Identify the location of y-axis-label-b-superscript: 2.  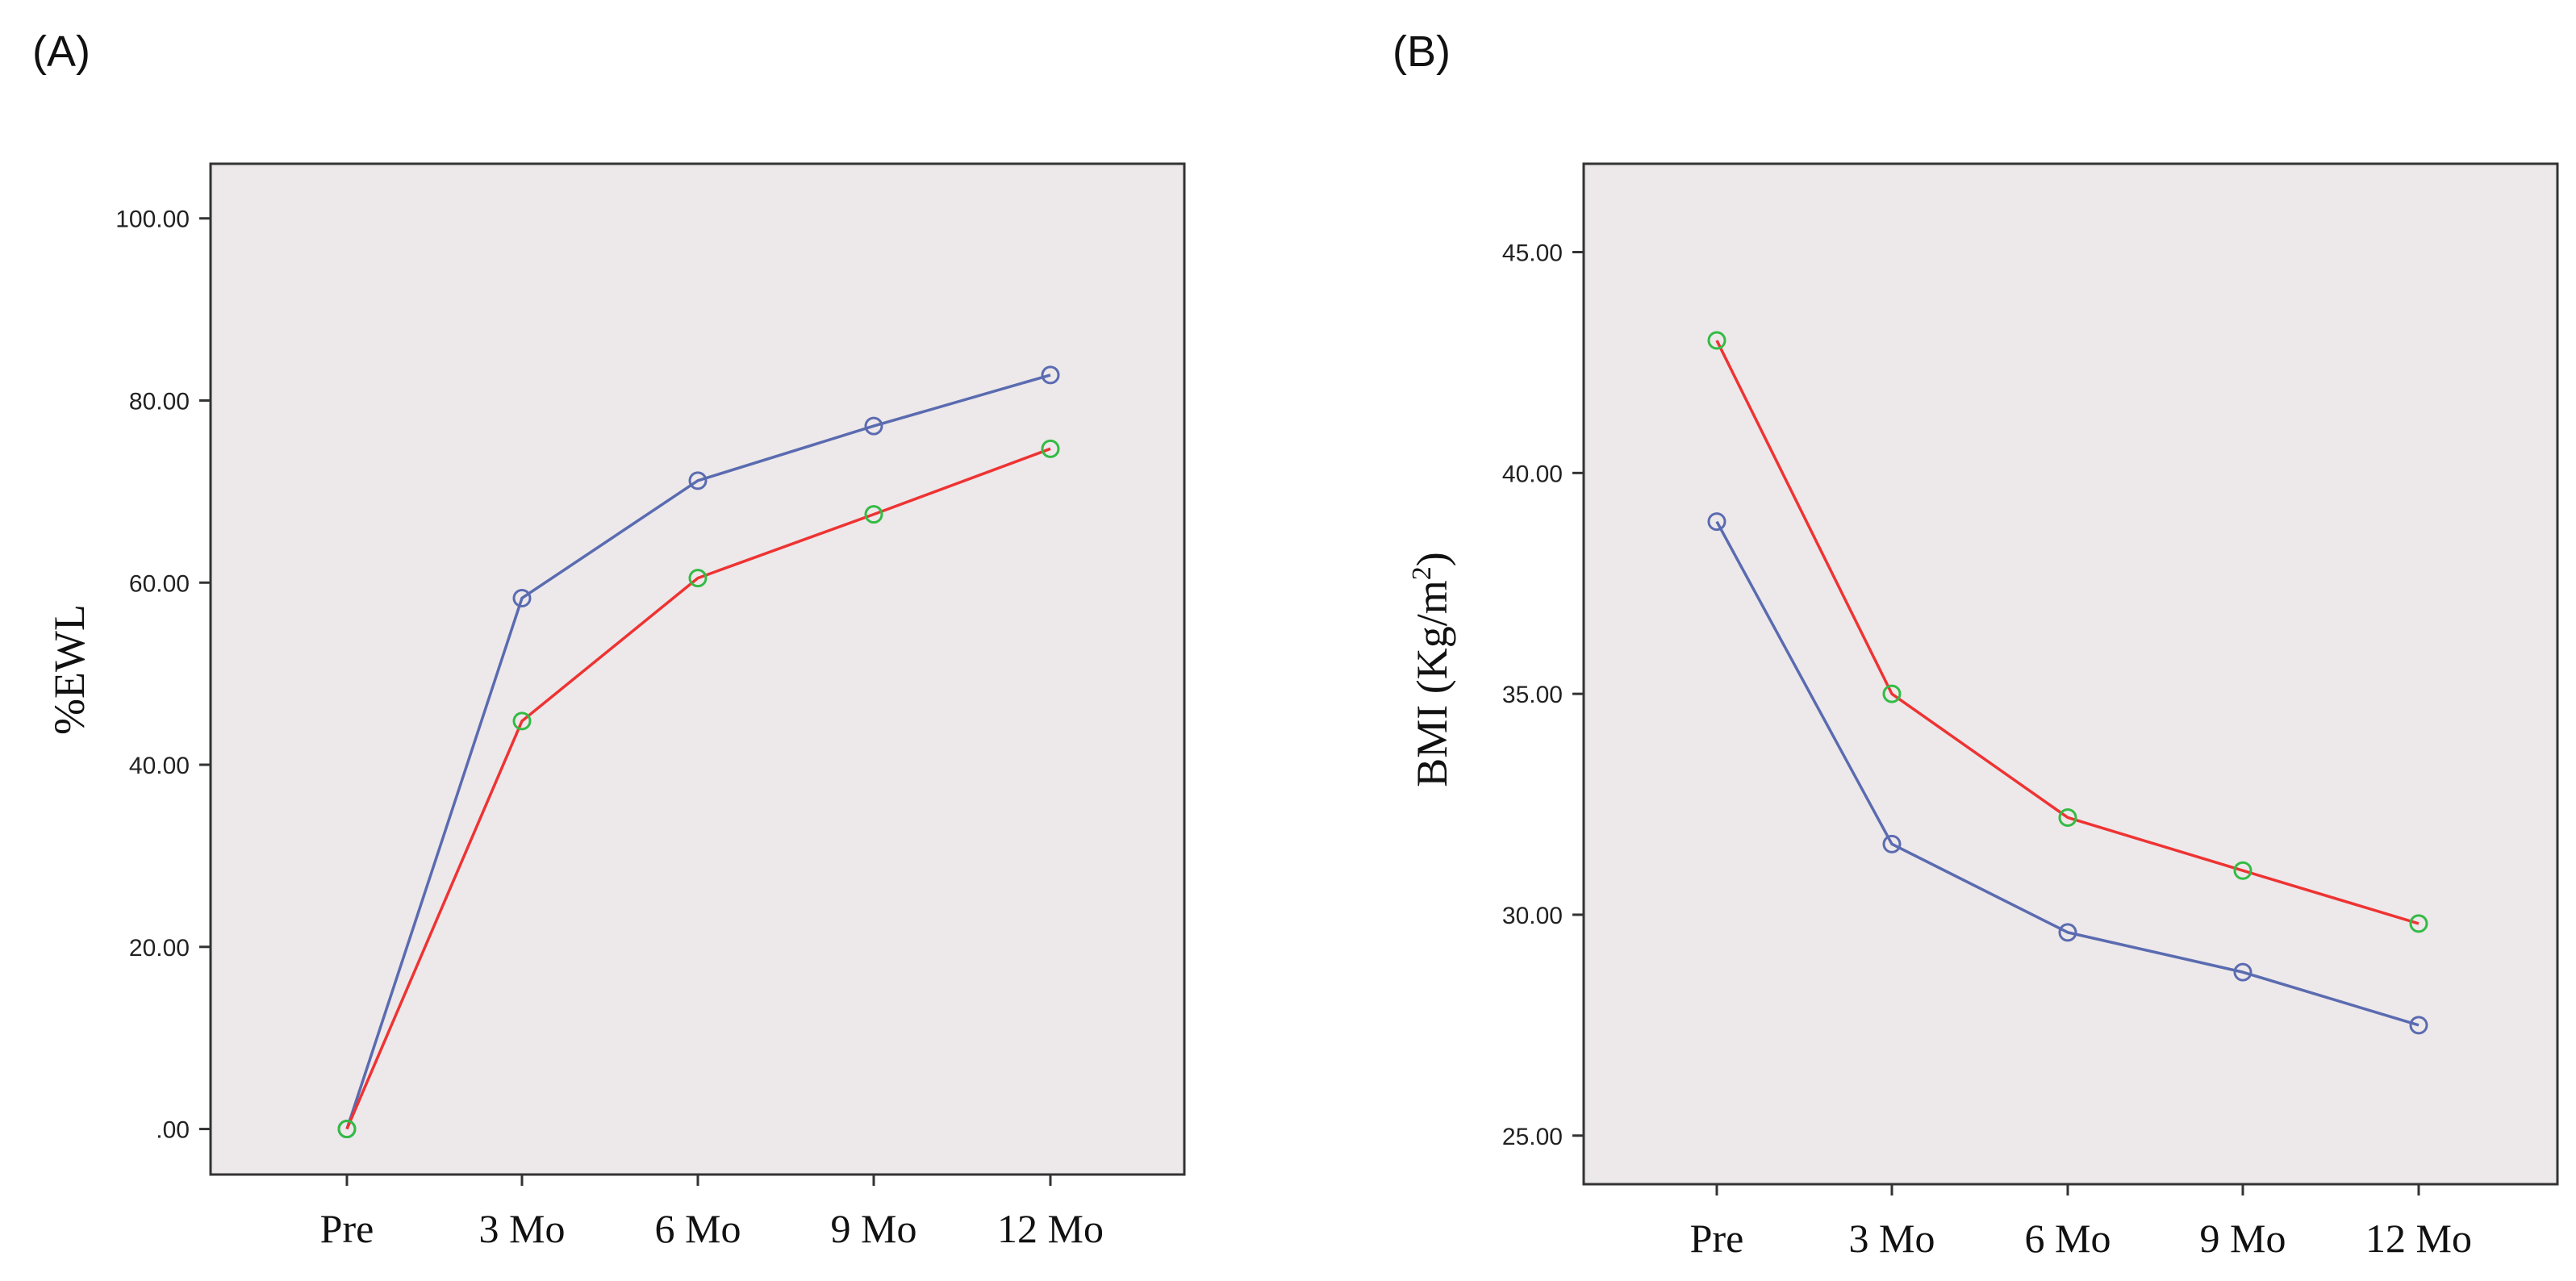
(1422, 573).